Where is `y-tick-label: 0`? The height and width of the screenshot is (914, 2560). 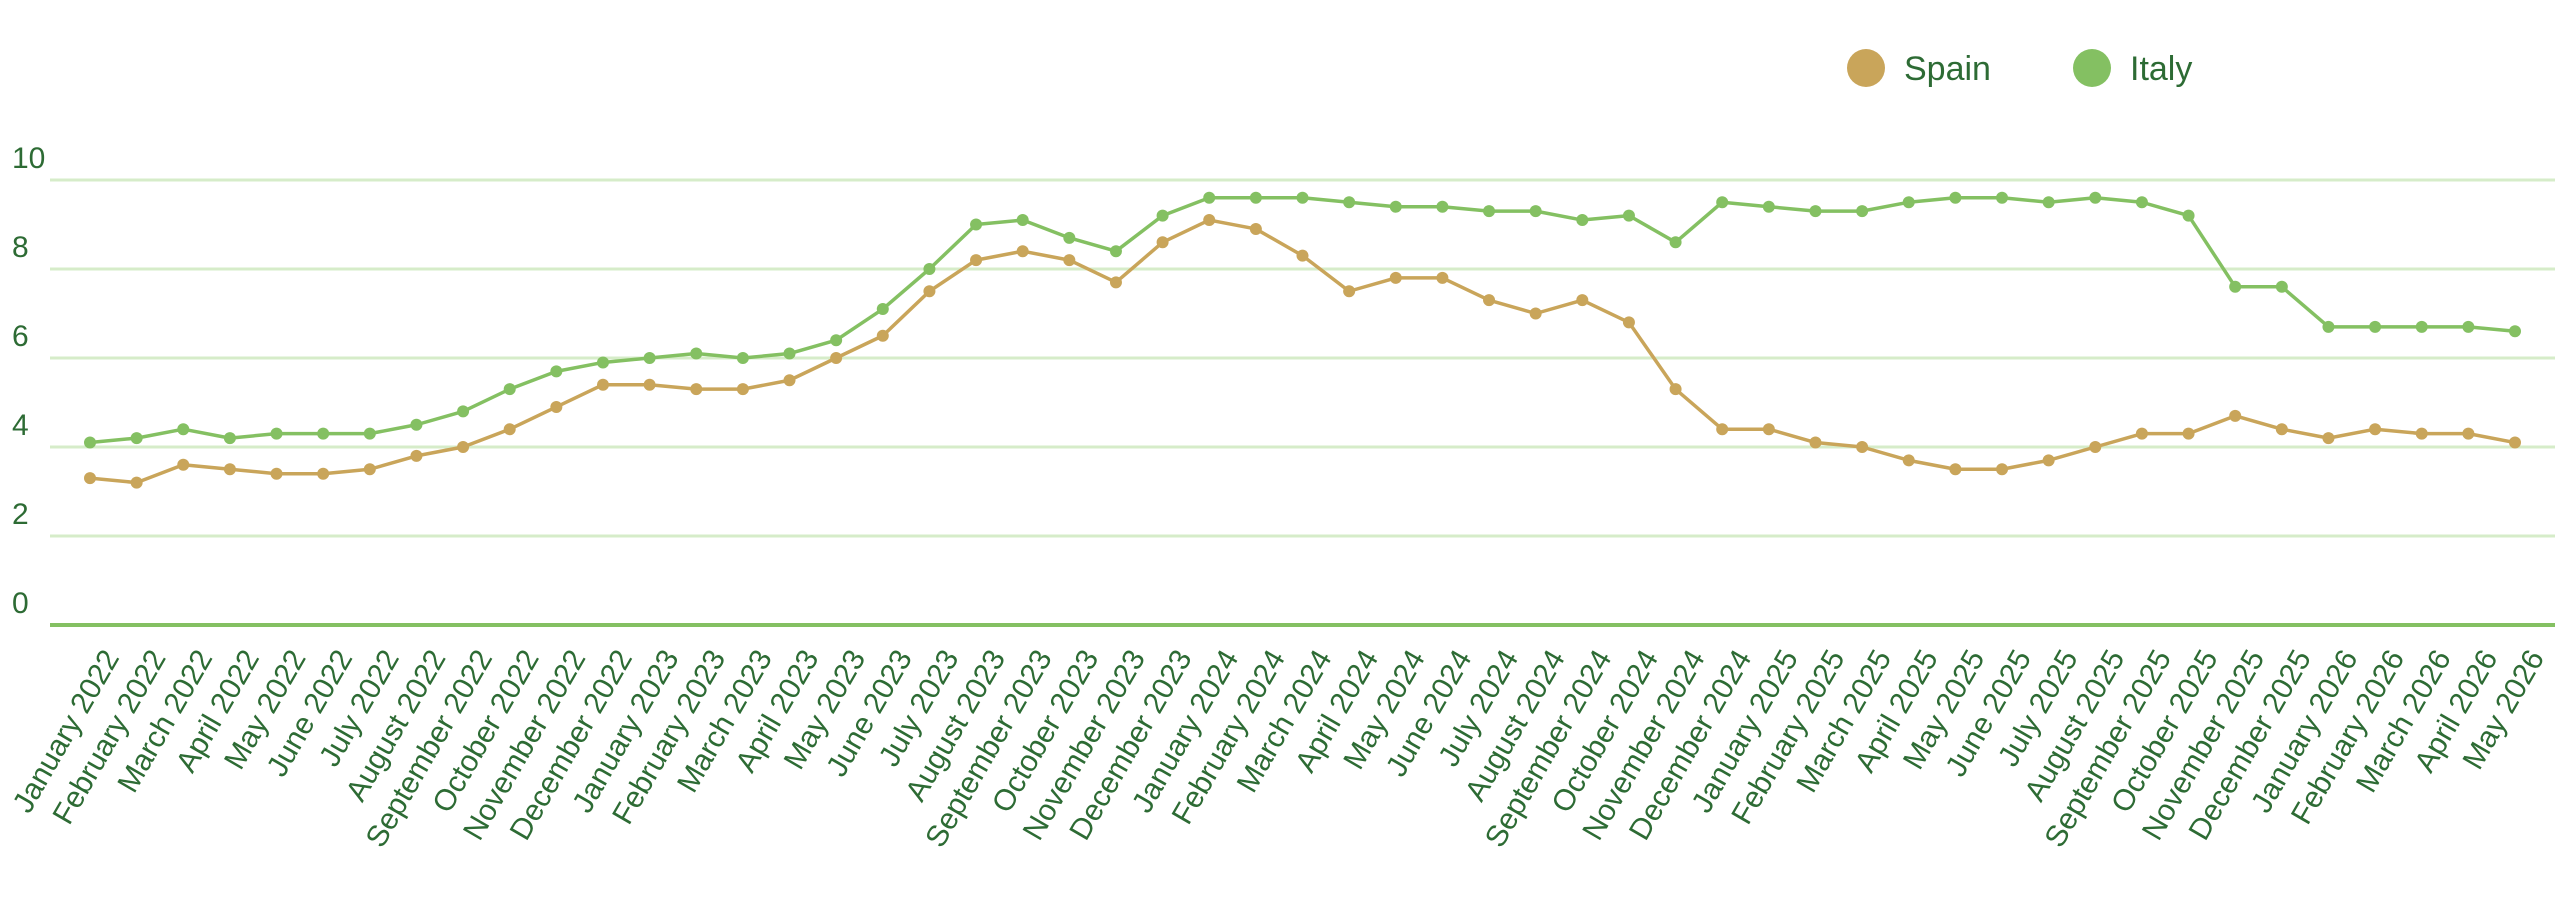
y-tick-label: 0 is located at coordinates (20, 603).